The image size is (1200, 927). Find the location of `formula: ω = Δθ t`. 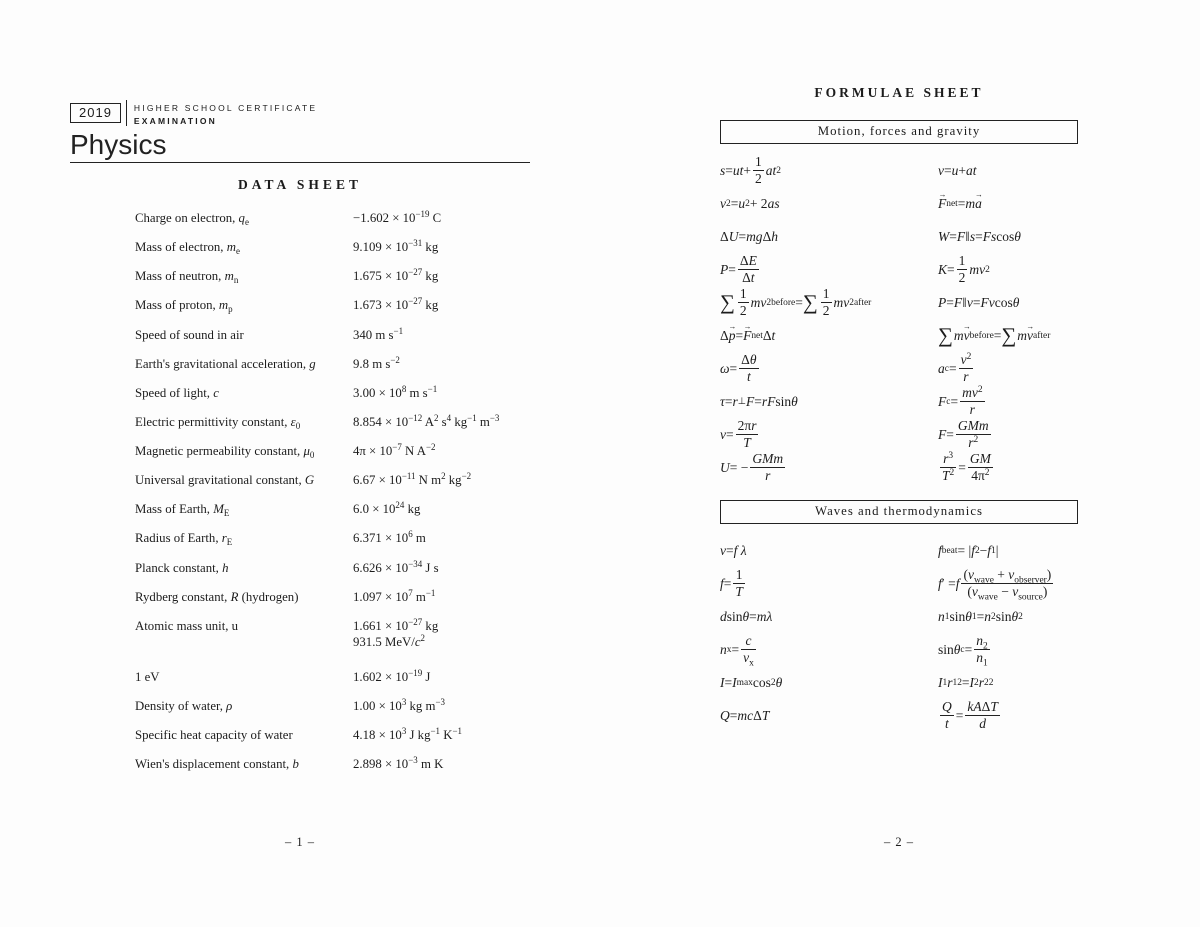

formula: ω = Δθ t is located at coordinates (739, 368).